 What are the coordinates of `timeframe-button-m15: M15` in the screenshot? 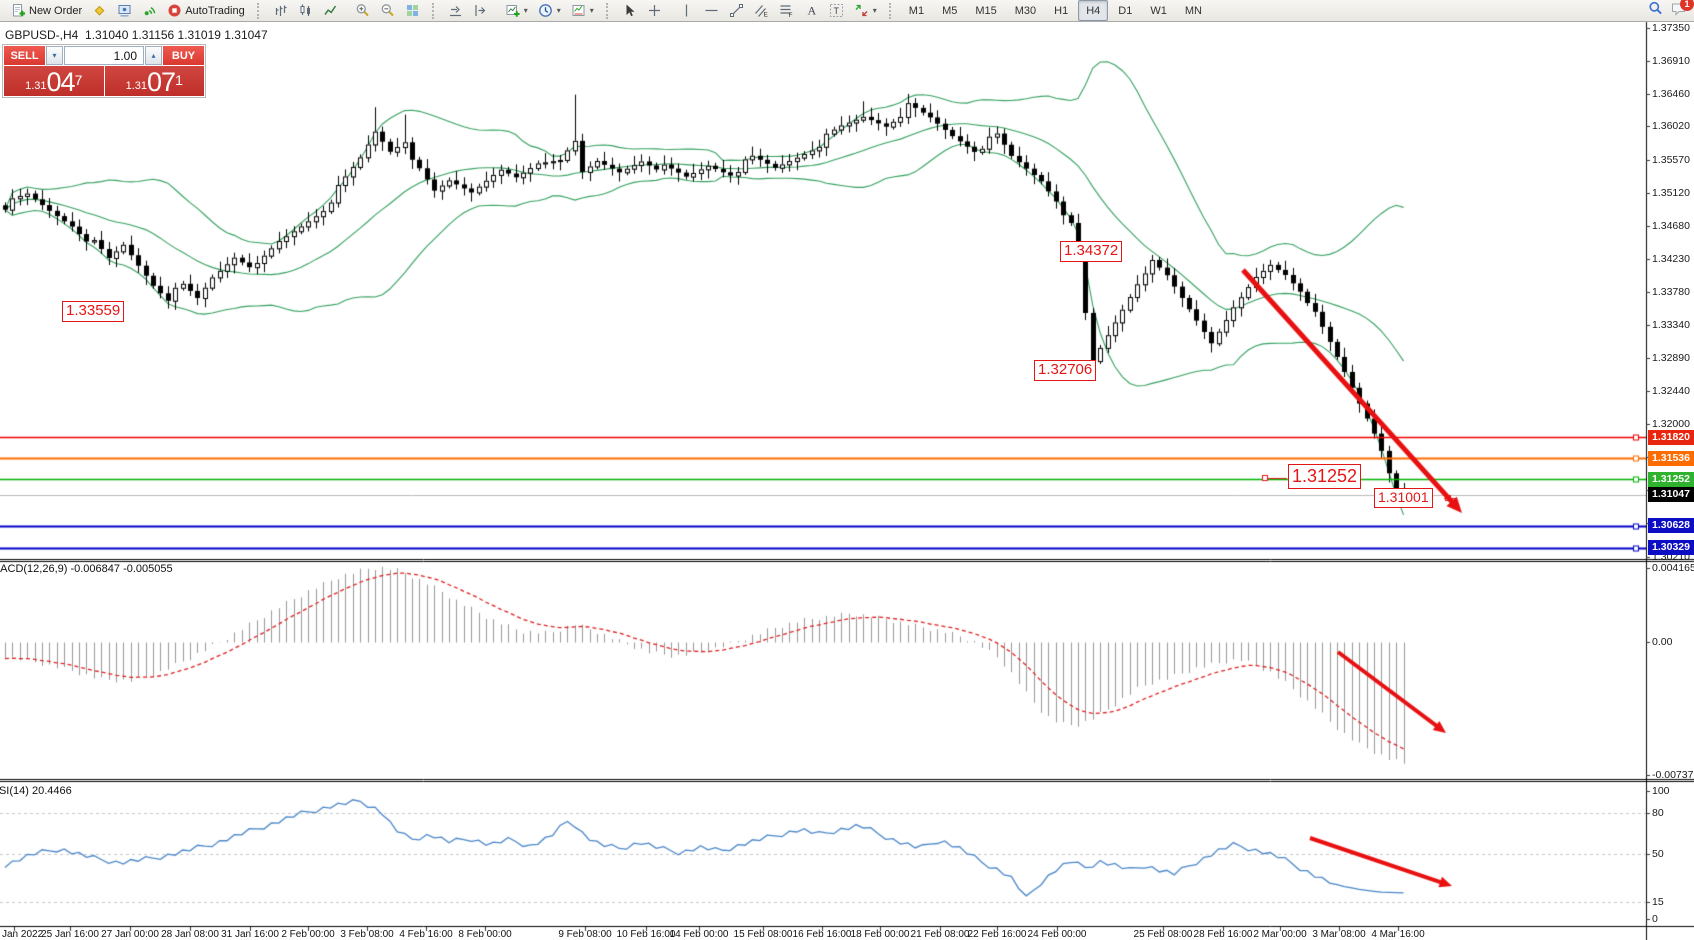 It's located at (986, 10).